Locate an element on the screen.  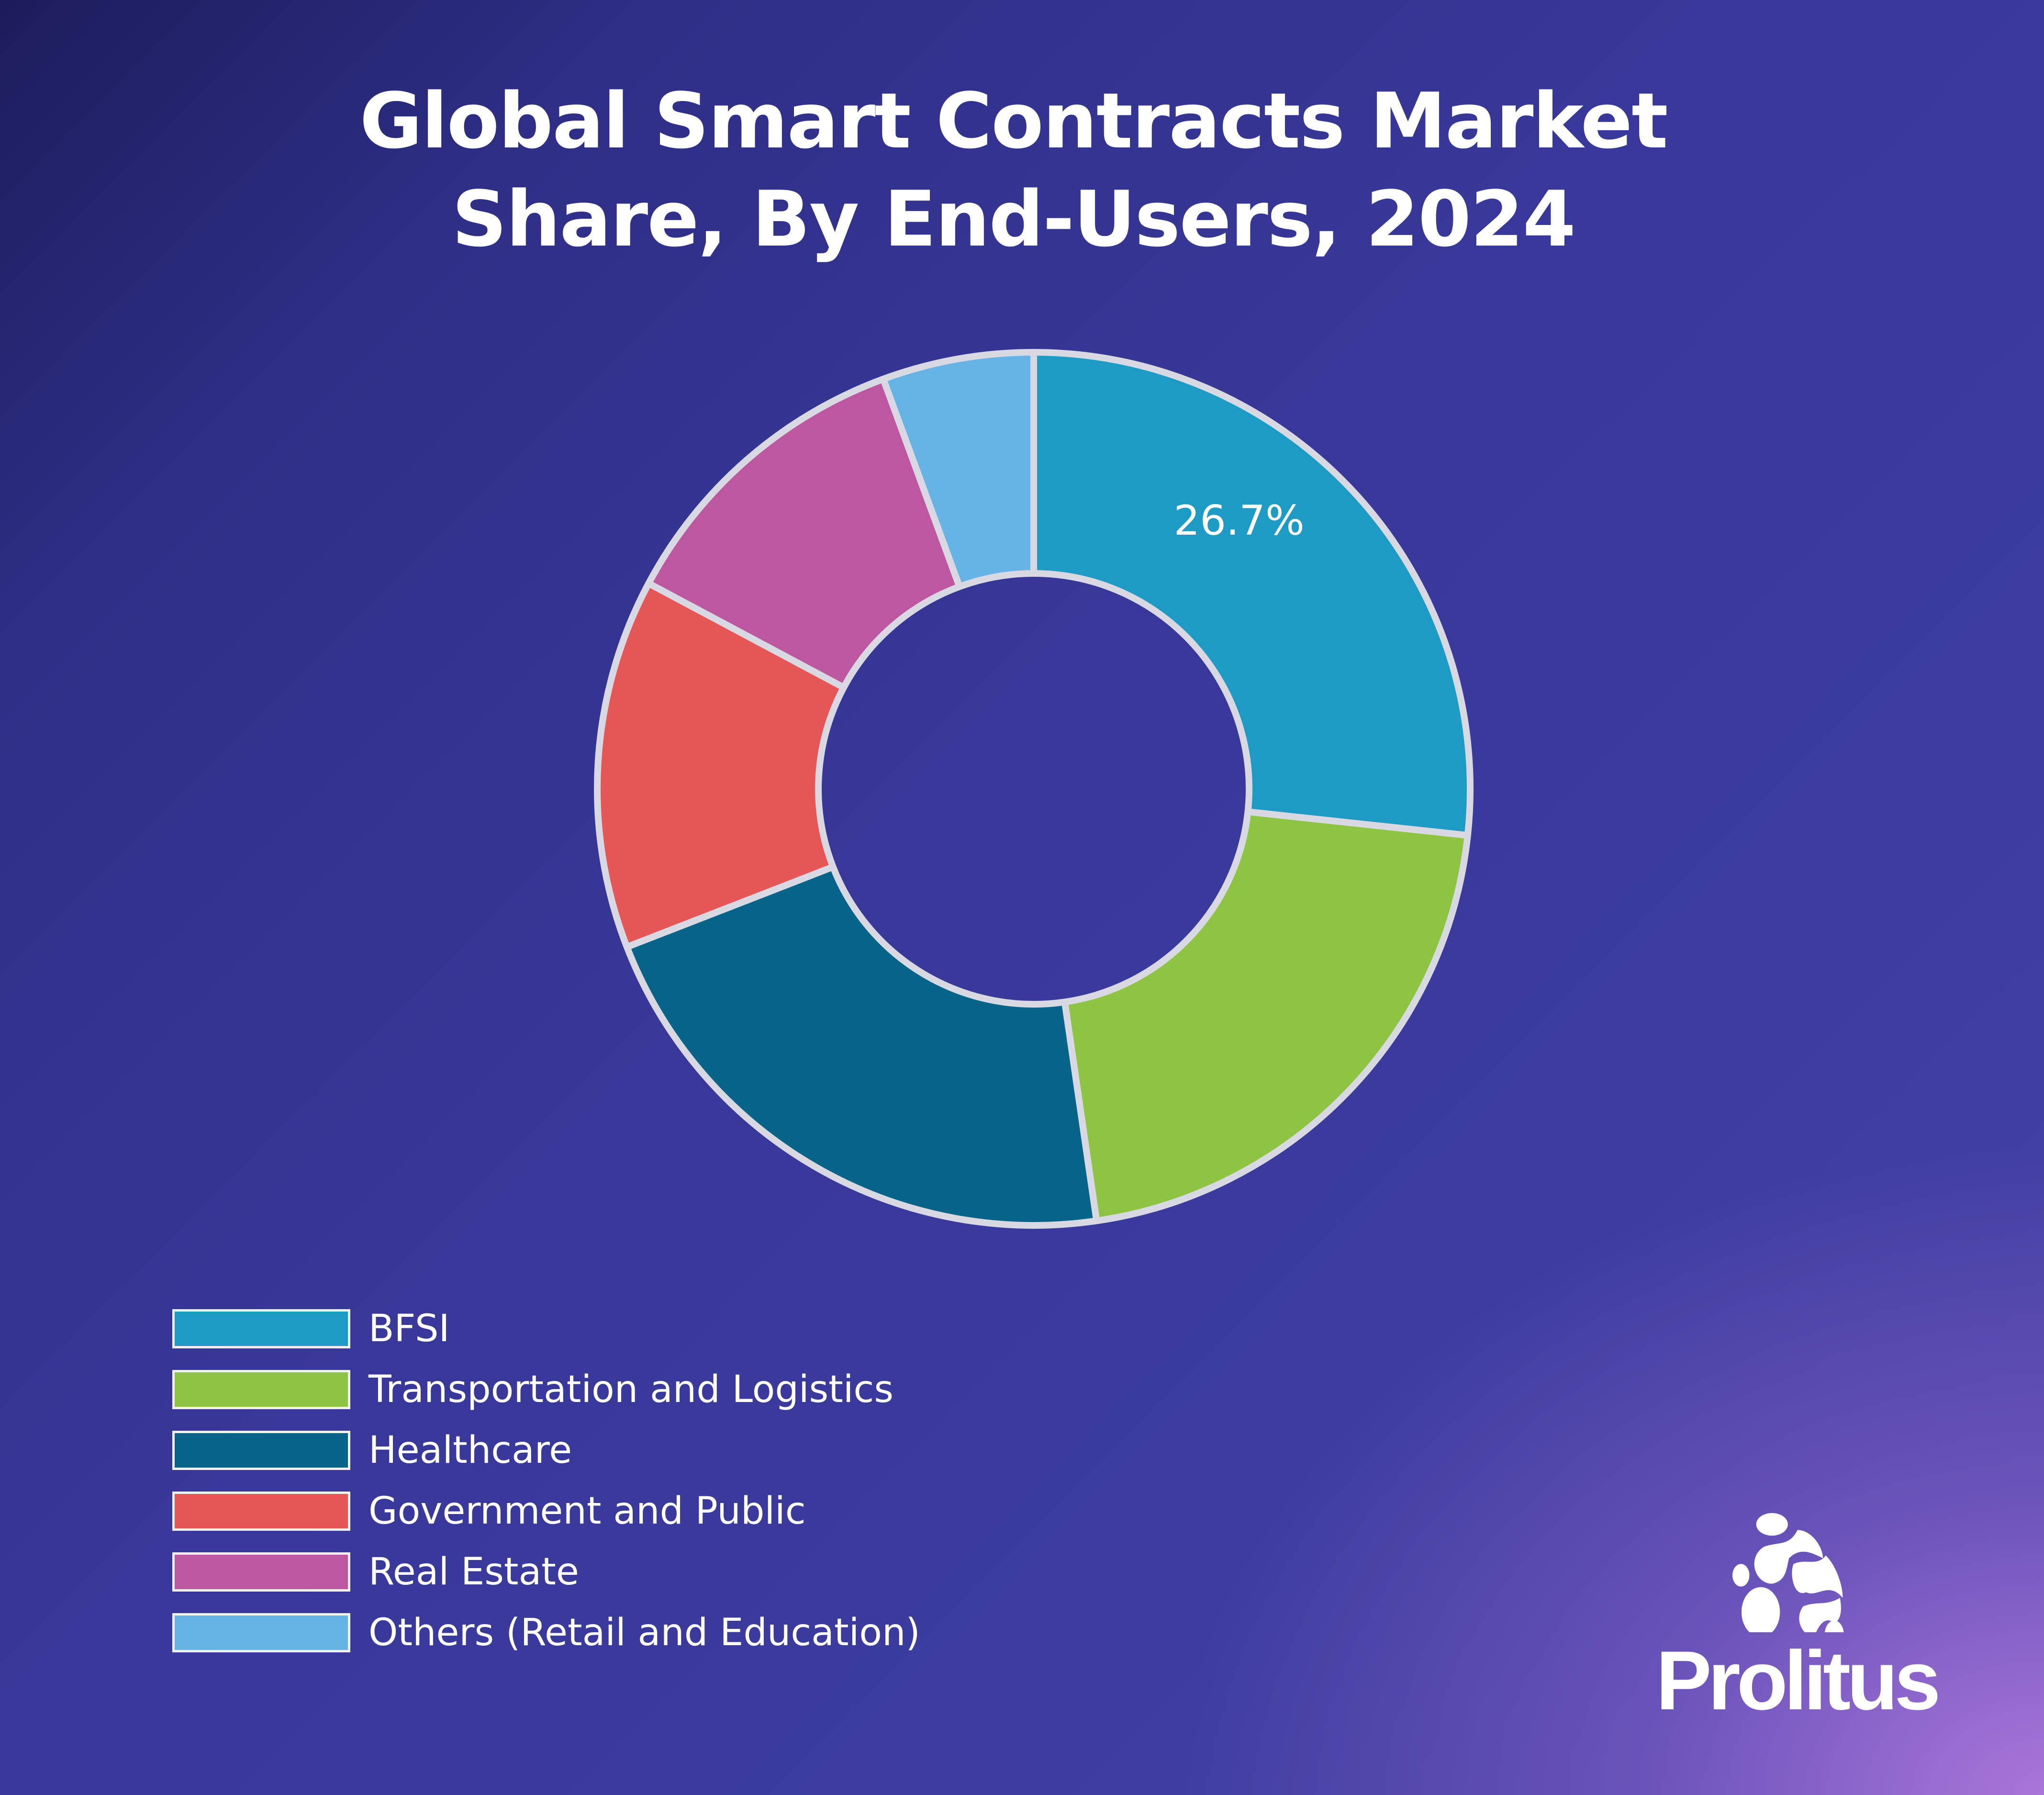
legend-item: Real Estate is located at coordinates (546, 1571).